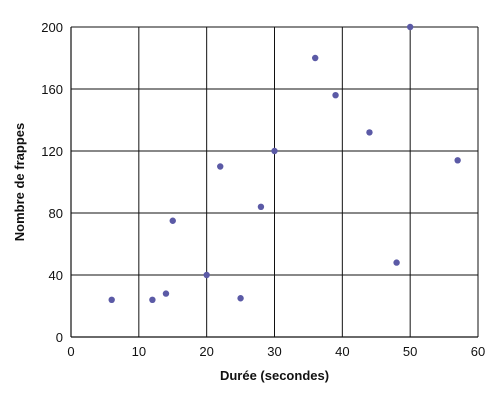  Describe the element at coordinates (342, 351) in the screenshot. I see `x-tick-label: 40` at that location.